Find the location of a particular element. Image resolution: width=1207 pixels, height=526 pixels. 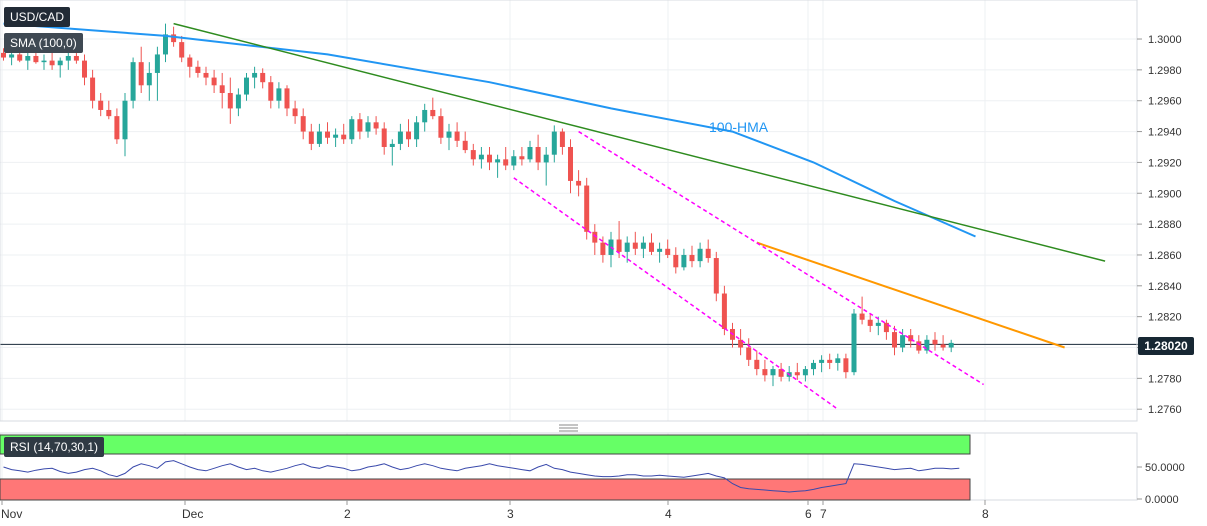

x-tick-label: 6 is located at coordinates (808, 514).